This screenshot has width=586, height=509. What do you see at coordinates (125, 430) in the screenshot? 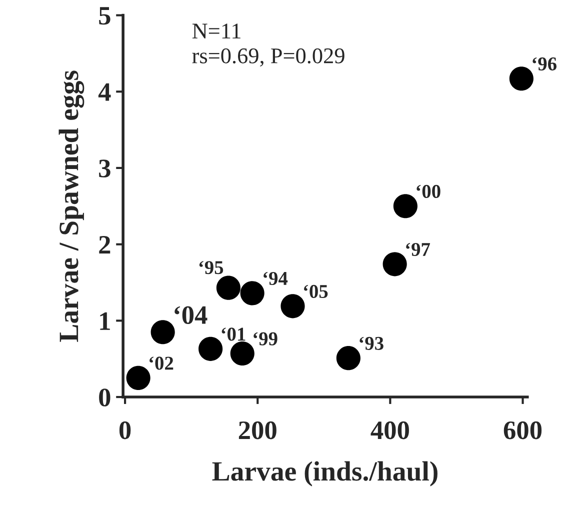
I see `x-tick-label: 0` at bounding box center [125, 430].